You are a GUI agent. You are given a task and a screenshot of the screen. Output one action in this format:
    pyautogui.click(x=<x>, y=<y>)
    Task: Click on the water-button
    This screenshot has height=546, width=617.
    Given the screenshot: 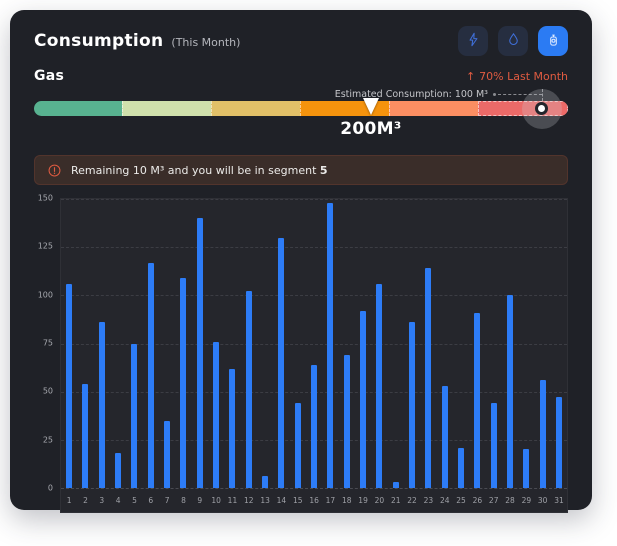 What is the action you would take?
    pyautogui.click(x=513, y=41)
    